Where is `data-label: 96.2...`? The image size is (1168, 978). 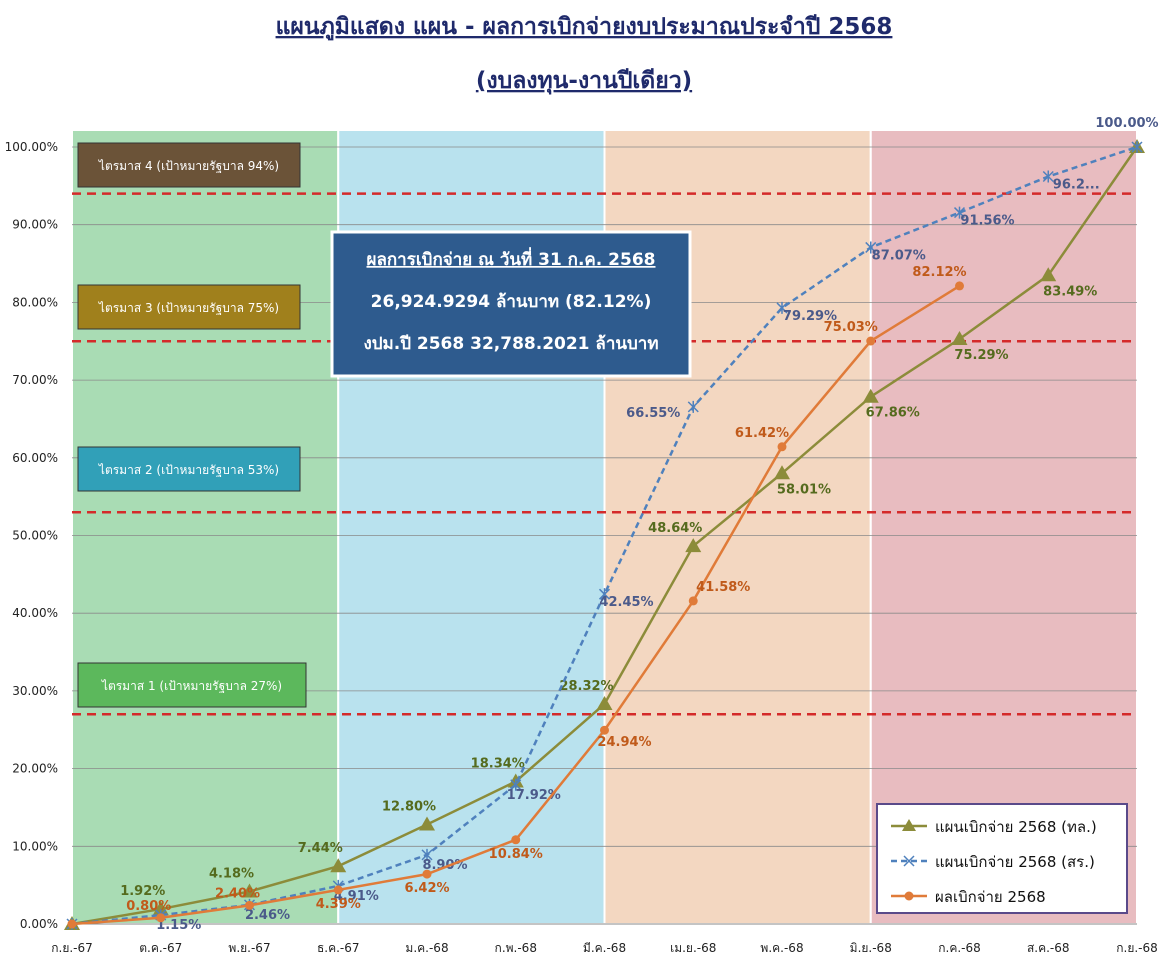
data-label: 96.2... is located at coordinates (1076, 185).